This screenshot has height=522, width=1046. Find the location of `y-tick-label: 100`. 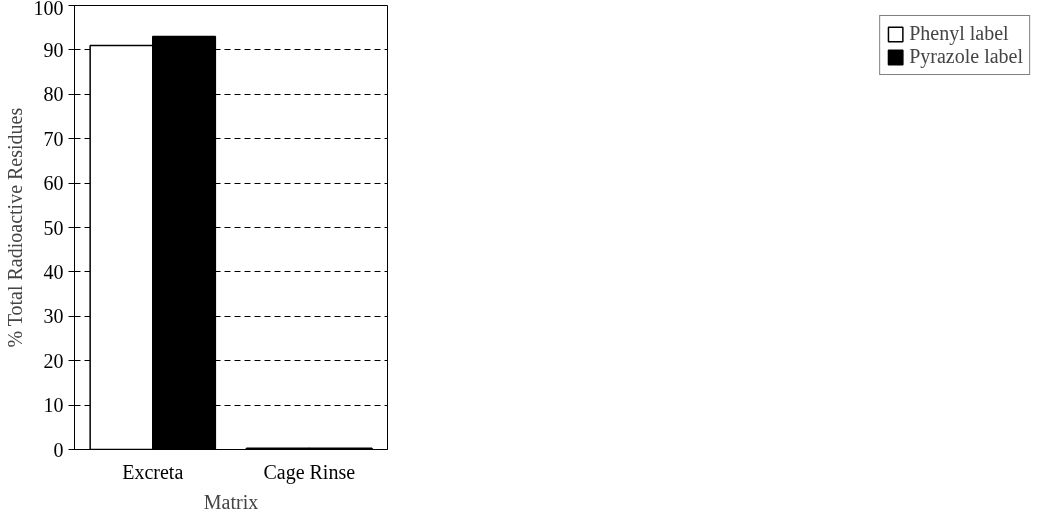

y-tick-label: 100 is located at coordinates (48, 9).